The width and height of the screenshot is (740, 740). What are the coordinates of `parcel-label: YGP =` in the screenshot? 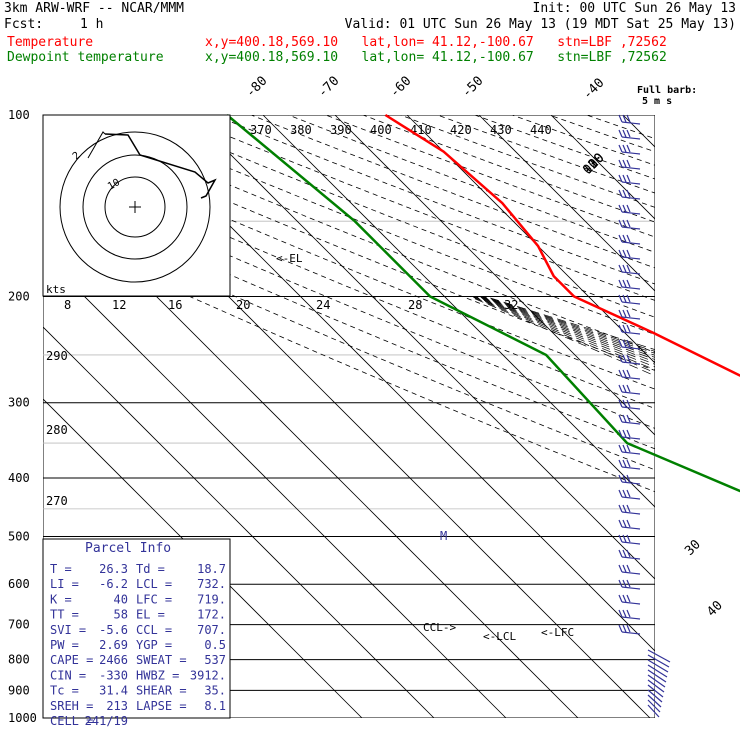 It's located at (154, 645).